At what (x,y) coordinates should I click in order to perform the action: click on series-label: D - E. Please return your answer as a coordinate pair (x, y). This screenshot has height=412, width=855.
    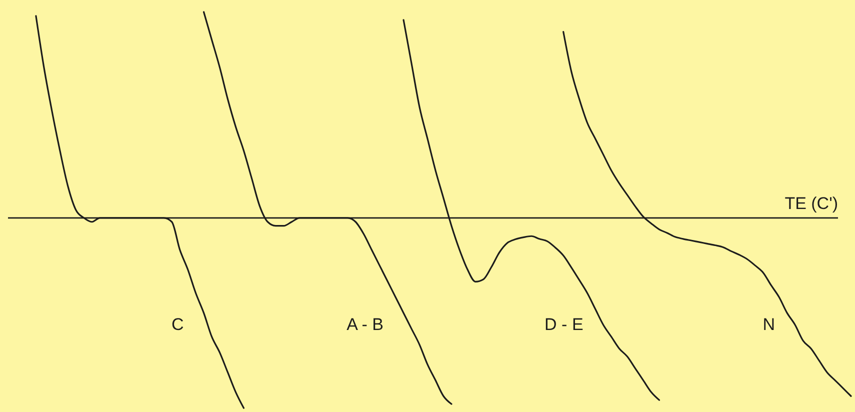
    Looking at the image, I should click on (564, 324).